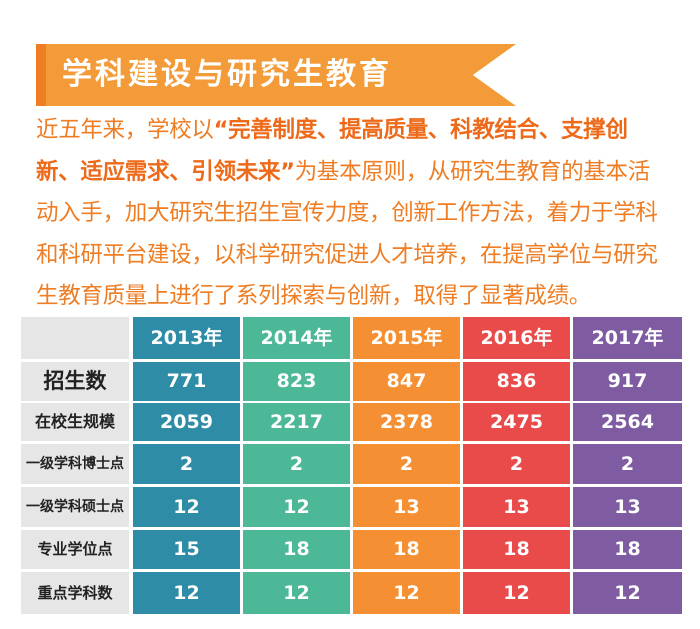 Image resolution: width=700 pixels, height=629 pixels. Describe the element at coordinates (125, 130) in the screenshot. I see `intro-text-start: 近五年来，学校以` at that location.